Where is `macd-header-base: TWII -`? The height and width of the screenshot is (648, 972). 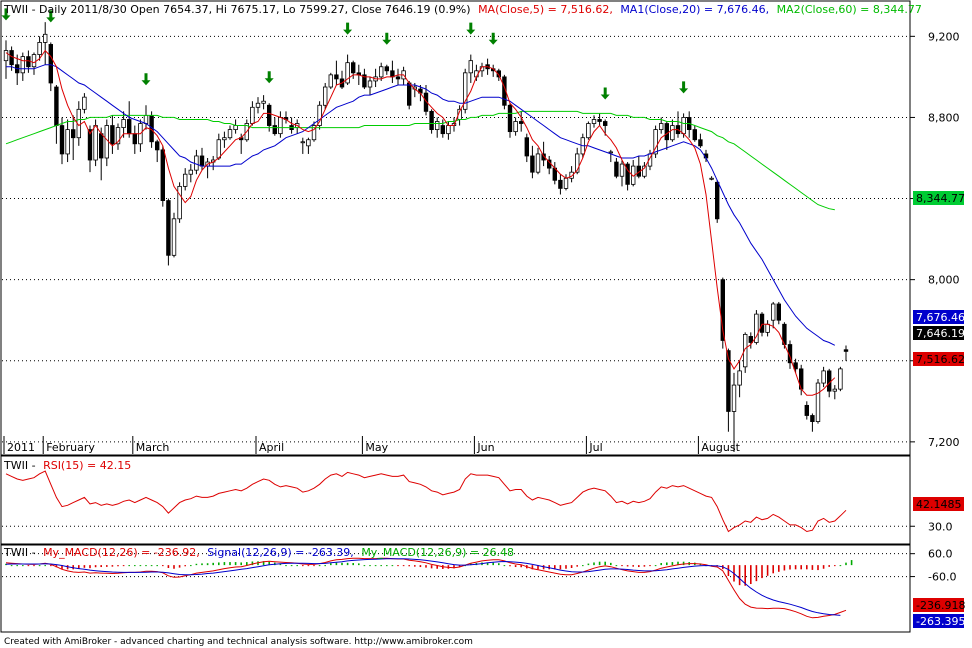 macd-header-base: TWII - is located at coordinates (19, 552).